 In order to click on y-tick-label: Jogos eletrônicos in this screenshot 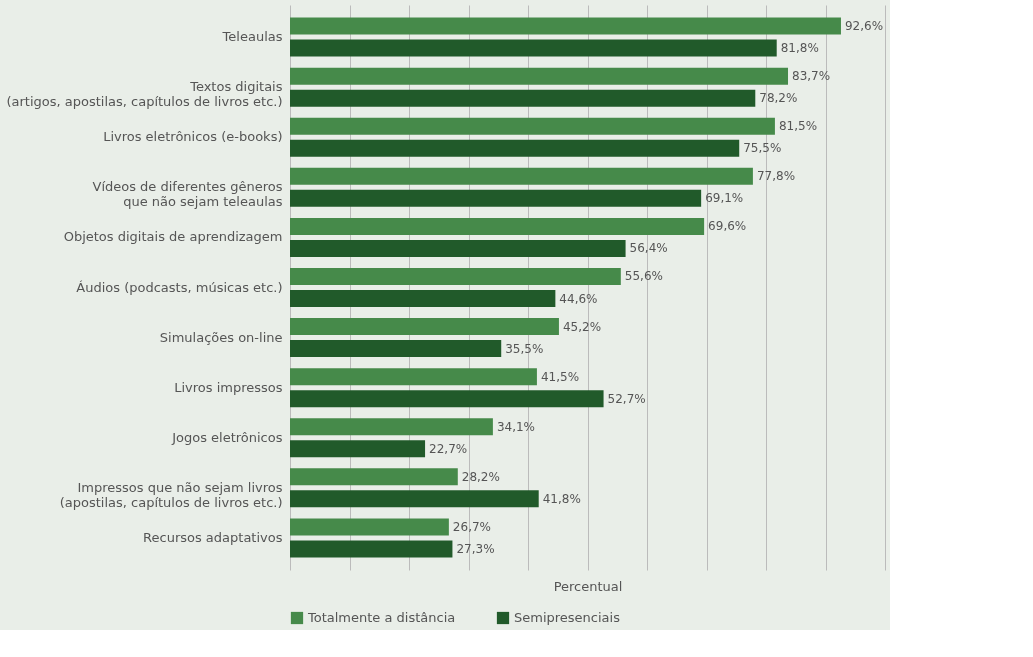, I will do `click(227, 437)`.